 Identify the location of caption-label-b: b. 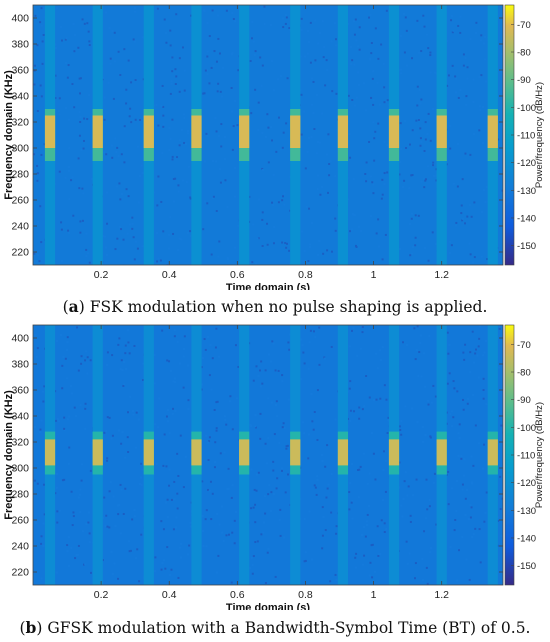
(31, 627).